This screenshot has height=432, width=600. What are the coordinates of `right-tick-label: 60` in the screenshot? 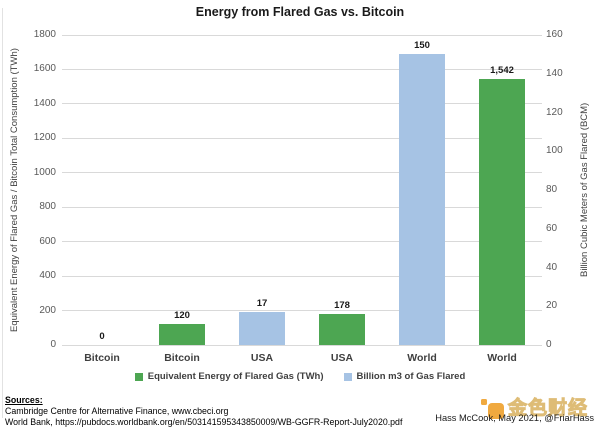 It's located at (552, 228).